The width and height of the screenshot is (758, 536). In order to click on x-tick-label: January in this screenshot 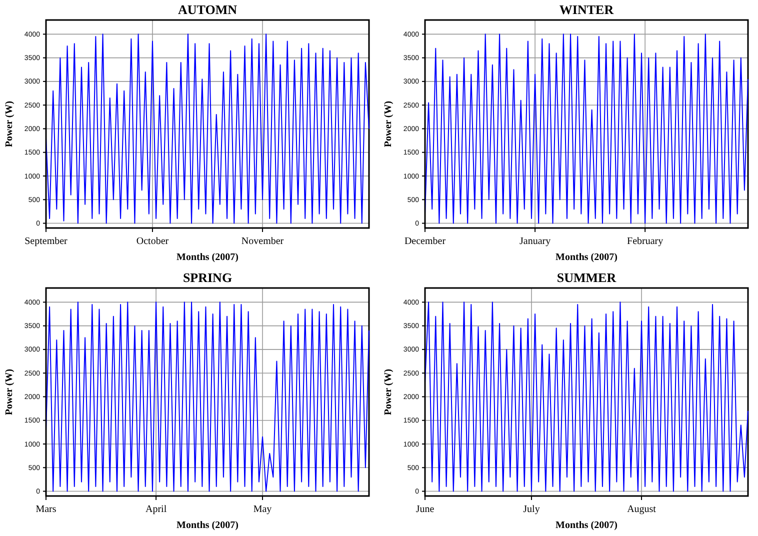, I will do `click(535, 241)`.